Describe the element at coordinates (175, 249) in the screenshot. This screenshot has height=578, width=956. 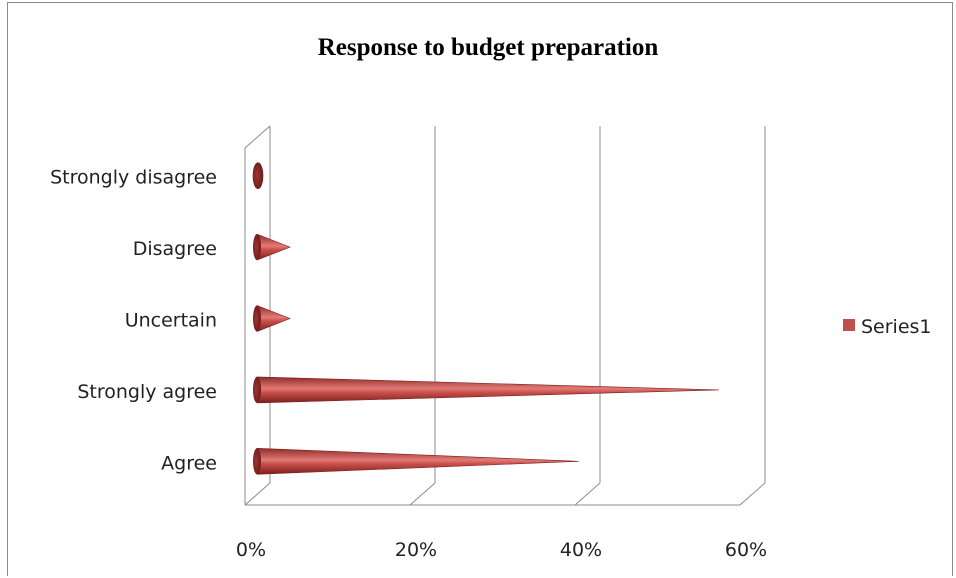
I see `y-tick-label: Disagree` at that location.